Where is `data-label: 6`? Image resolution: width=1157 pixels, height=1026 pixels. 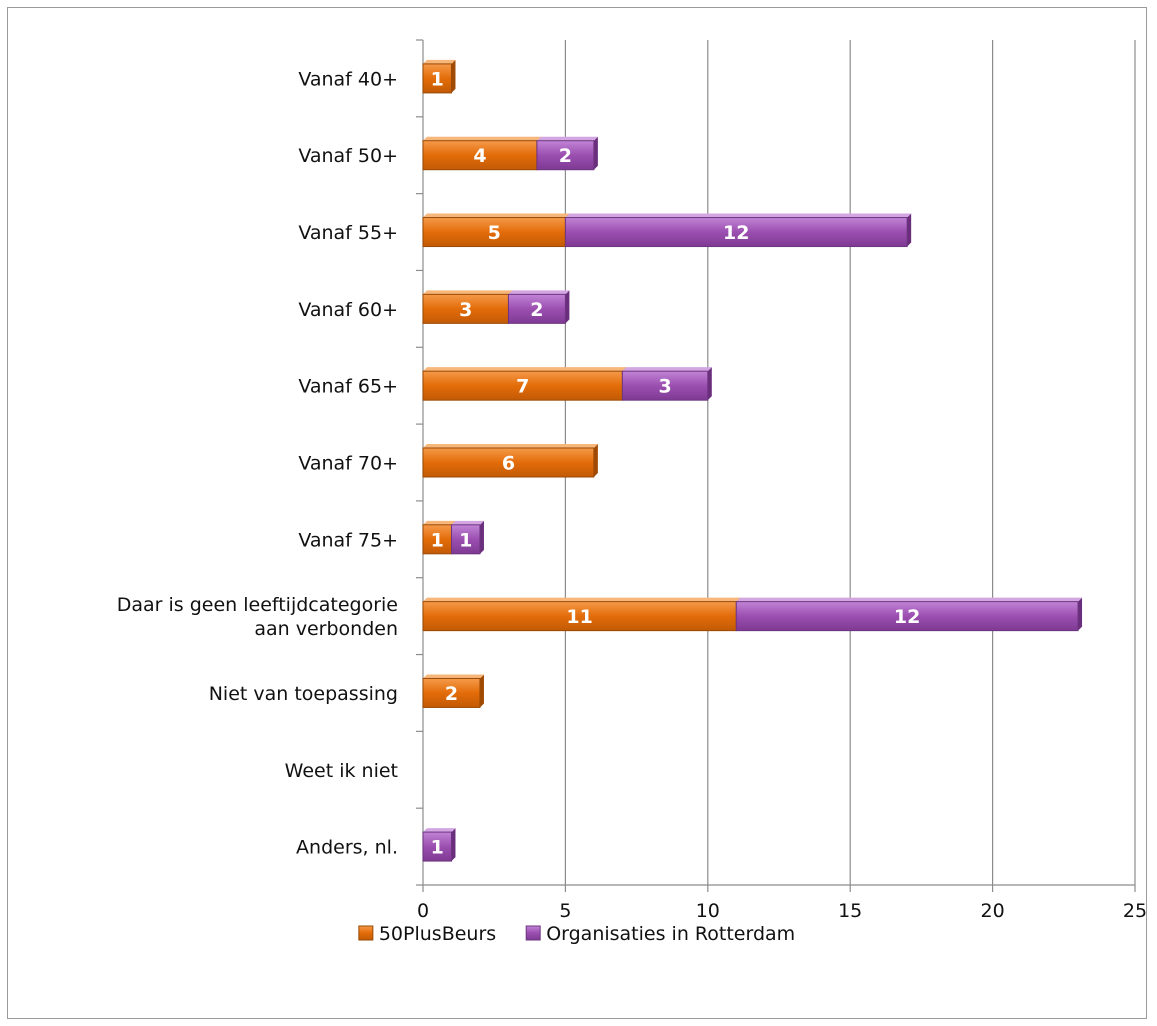
data-label: 6 is located at coordinates (508, 464).